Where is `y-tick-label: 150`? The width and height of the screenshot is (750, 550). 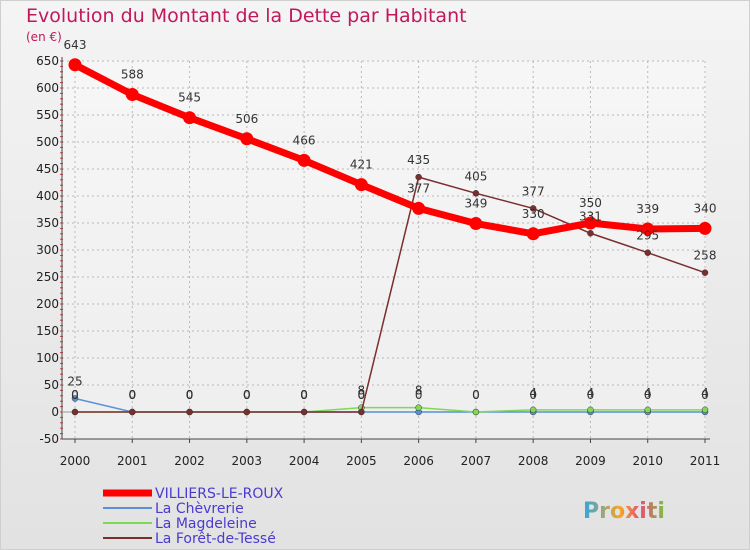
y-tick-label: 150 is located at coordinates (47, 331).